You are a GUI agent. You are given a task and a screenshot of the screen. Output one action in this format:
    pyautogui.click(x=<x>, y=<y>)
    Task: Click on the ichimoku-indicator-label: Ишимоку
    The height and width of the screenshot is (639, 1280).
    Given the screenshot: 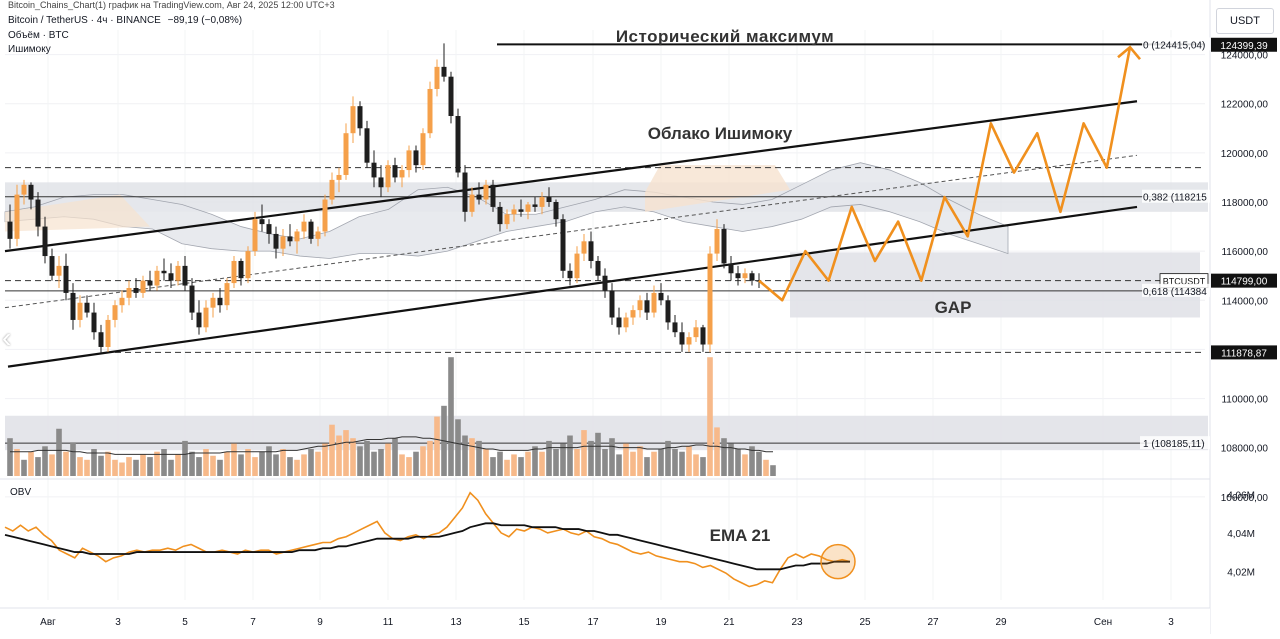 What is the action you would take?
    pyautogui.click(x=29, y=49)
    